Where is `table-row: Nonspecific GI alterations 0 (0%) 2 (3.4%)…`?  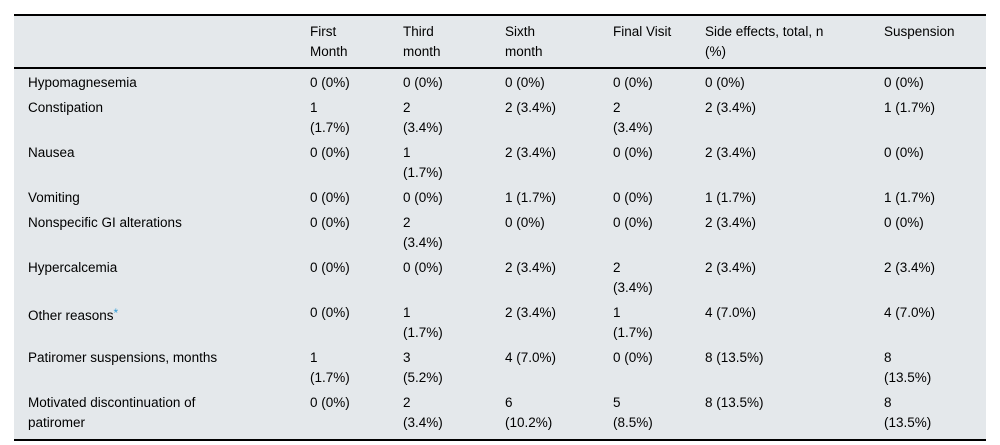 table-row: Nonspecific GI alterations 0 (0%) 2 (3.4%)… is located at coordinates (500, 233).